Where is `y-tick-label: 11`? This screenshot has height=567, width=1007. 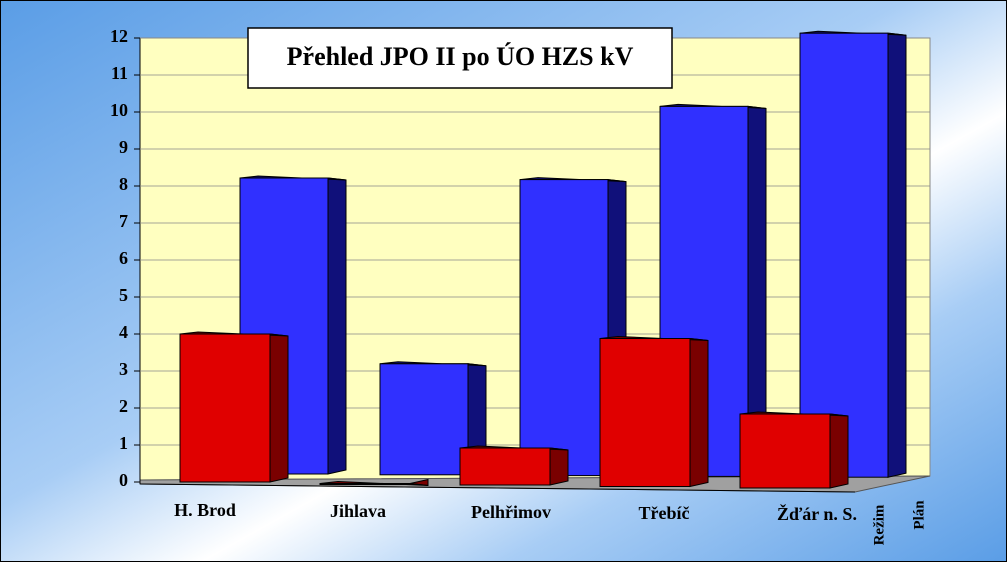
y-tick-label: 11 is located at coordinates (119, 73).